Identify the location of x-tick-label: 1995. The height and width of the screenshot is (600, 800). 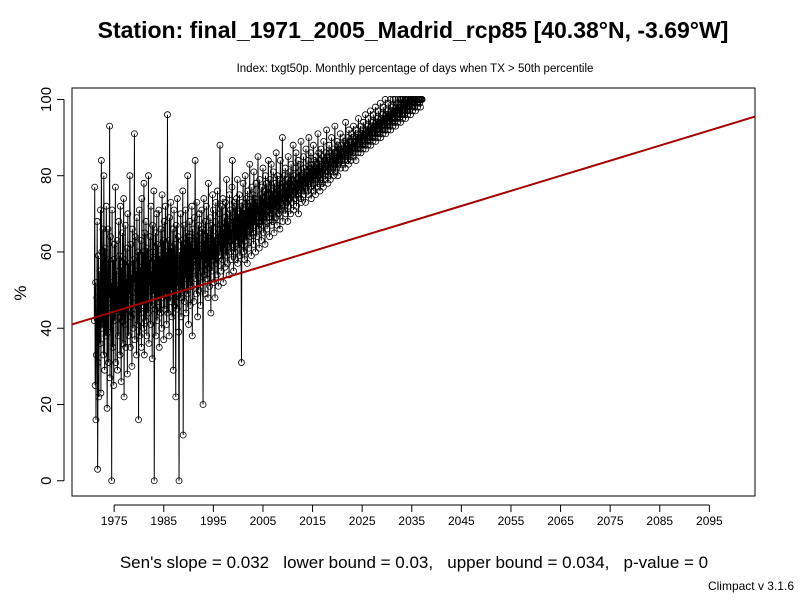
(213, 521).